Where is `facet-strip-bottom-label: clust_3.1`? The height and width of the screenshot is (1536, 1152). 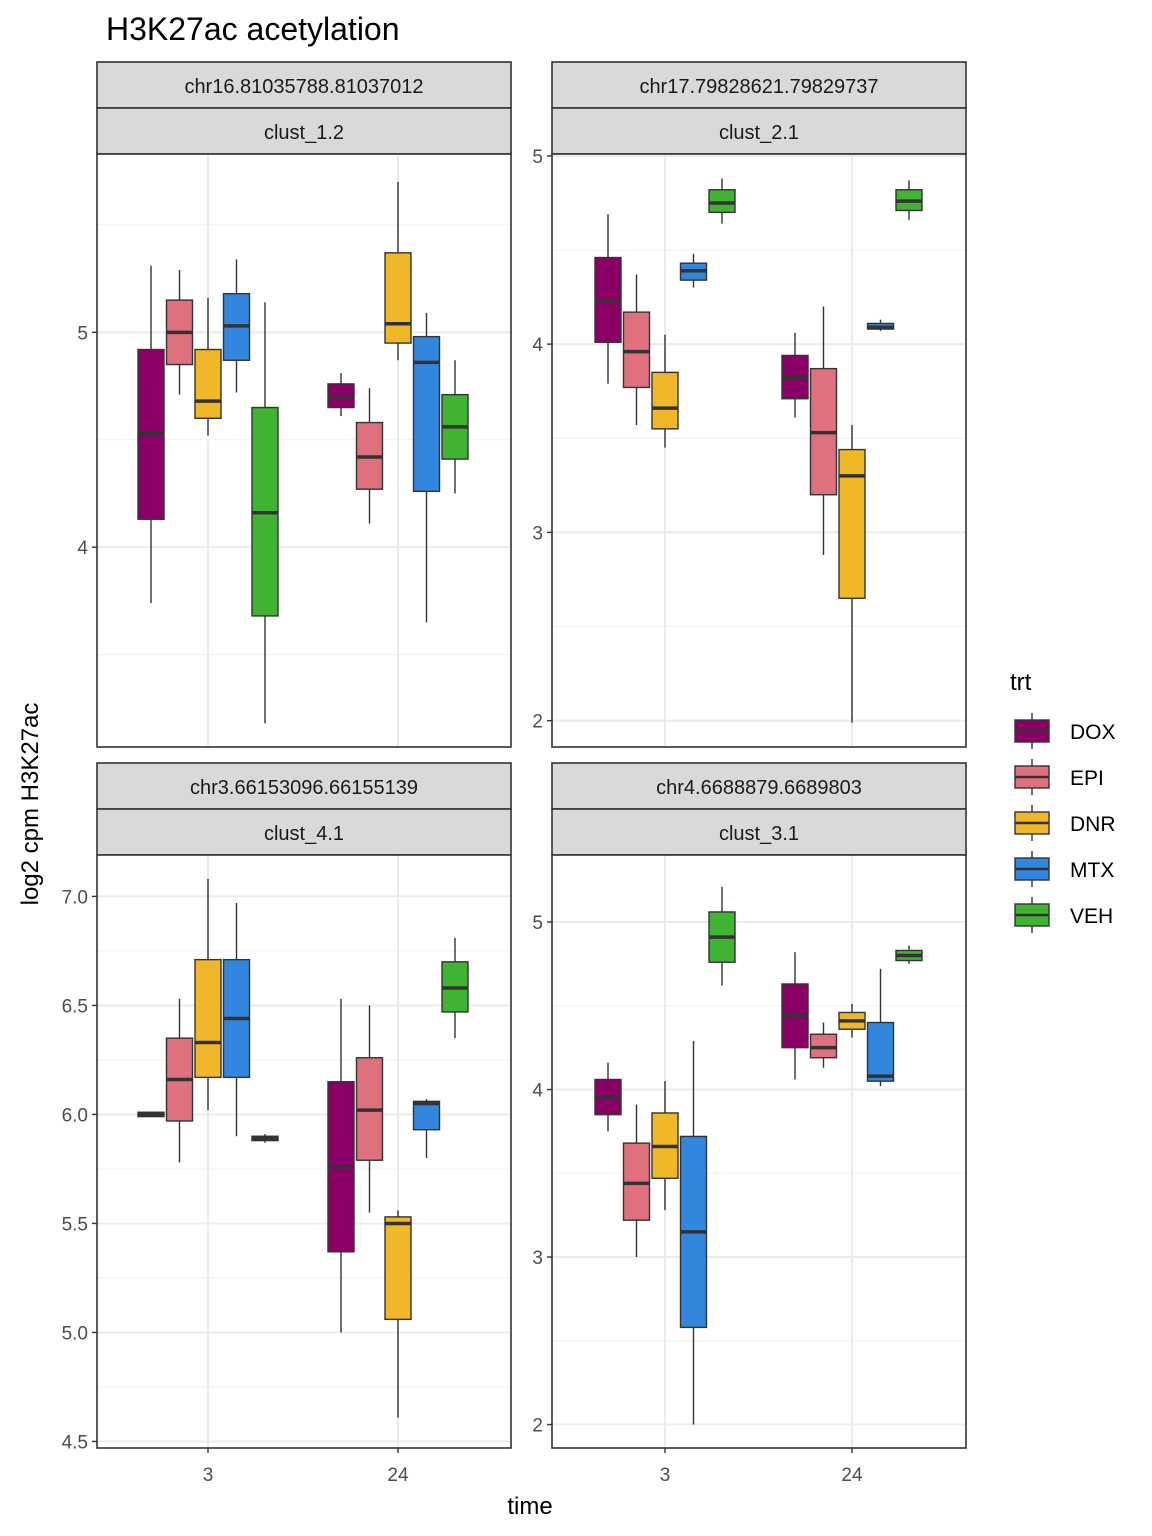 facet-strip-bottom-label: clust_3.1 is located at coordinates (759, 834).